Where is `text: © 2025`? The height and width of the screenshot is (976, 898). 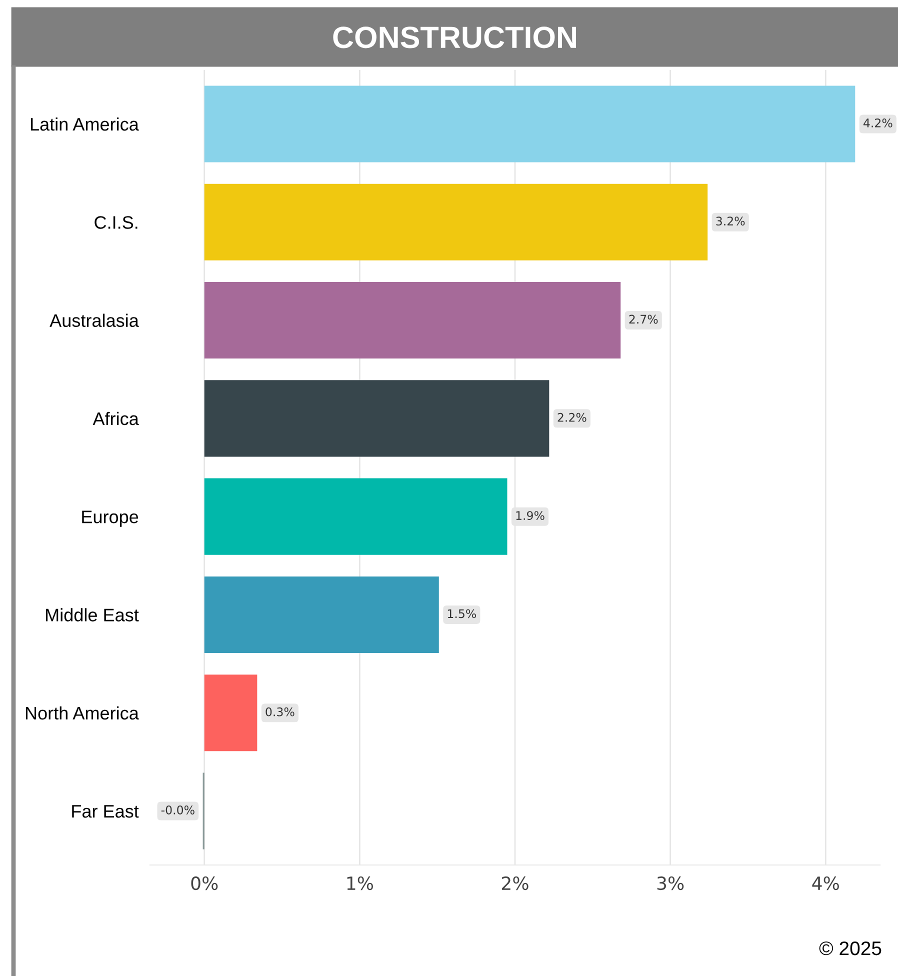
text: © 2025 is located at coordinates (850, 948).